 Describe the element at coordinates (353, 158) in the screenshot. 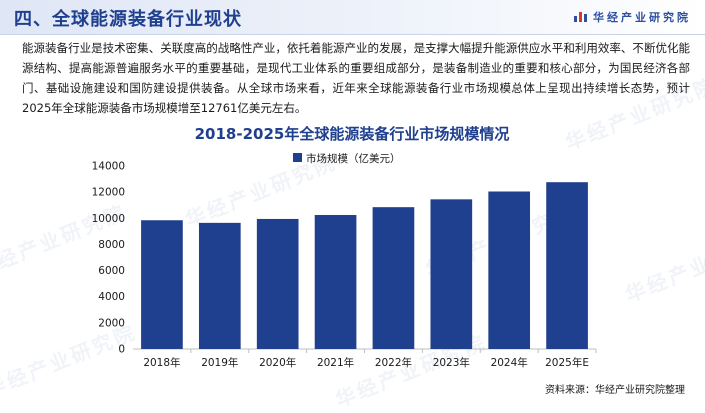

I see `legend-label: 市场规模（亿美元）` at that location.